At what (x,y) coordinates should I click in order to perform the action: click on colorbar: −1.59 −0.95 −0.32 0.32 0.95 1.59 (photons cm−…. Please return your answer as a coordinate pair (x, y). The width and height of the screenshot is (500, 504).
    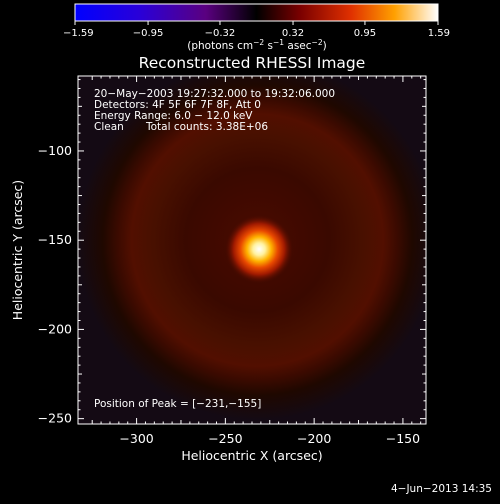
    Looking at the image, I should click on (256, 27).